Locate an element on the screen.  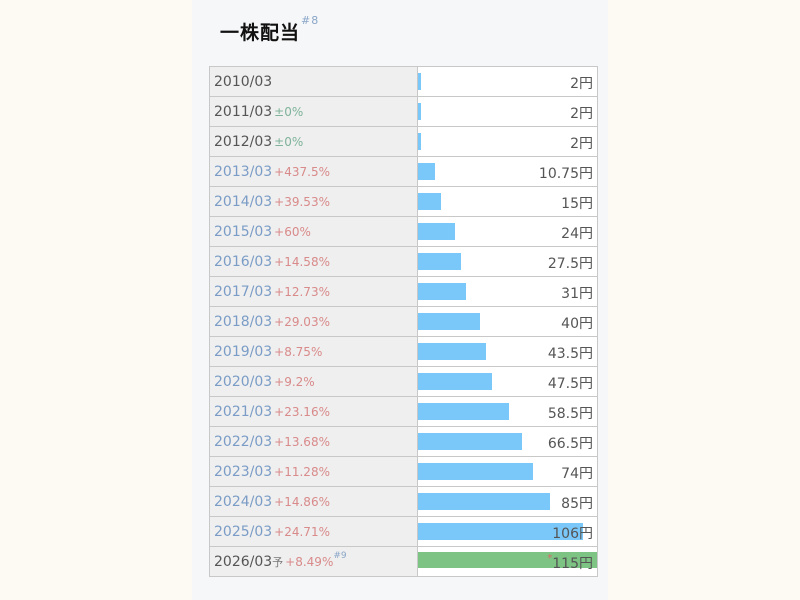
change-percent: +39.53% is located at coordinates (302, 201).